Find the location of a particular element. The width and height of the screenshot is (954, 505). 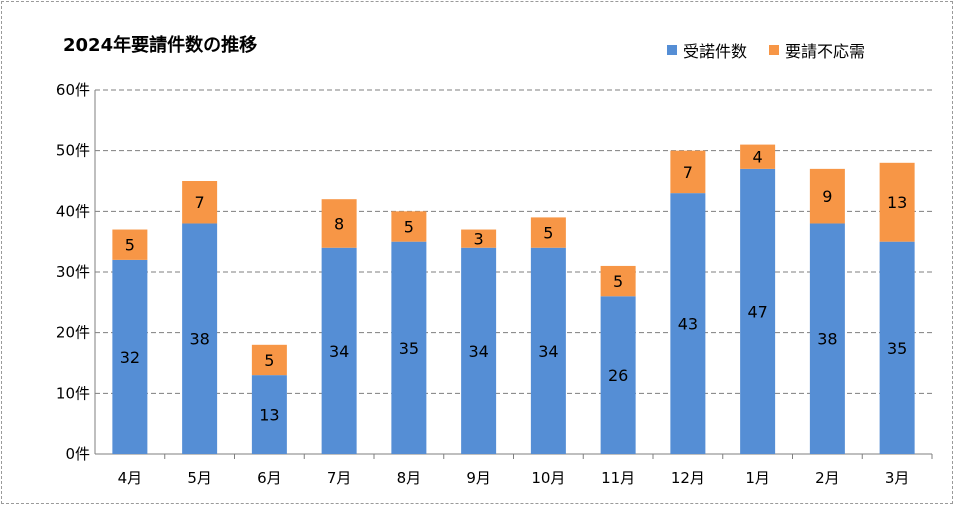

data-label-accepted: 43 is located at coordinates (688, 324).